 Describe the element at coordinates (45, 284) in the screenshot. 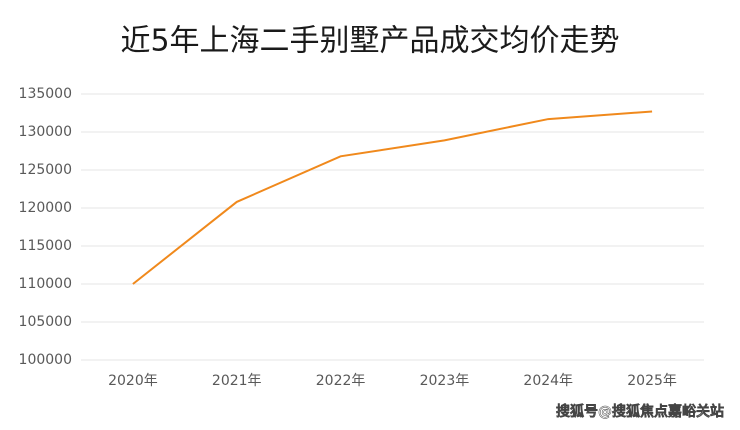

I see `y-tick-label: 110000` at that location.